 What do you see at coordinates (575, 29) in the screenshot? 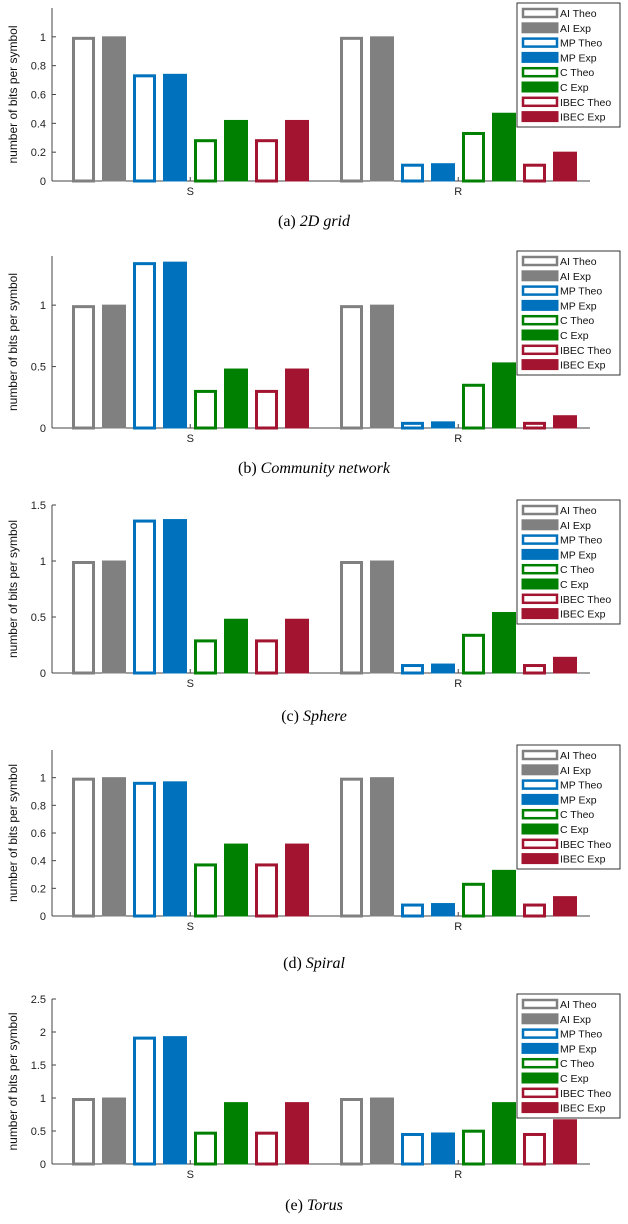
I see `legend-label: AI Exp` at bounding box center [575, 29].